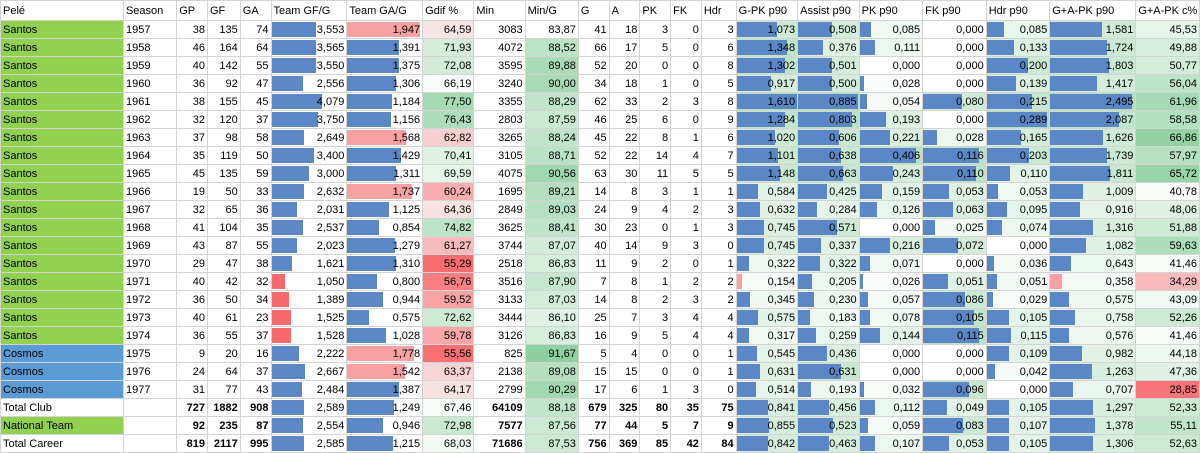 Image resolution: width=1200 pixels, height=453 pixels. I want to click on gdif-percent-cell: 74,82, so click(448, 227).